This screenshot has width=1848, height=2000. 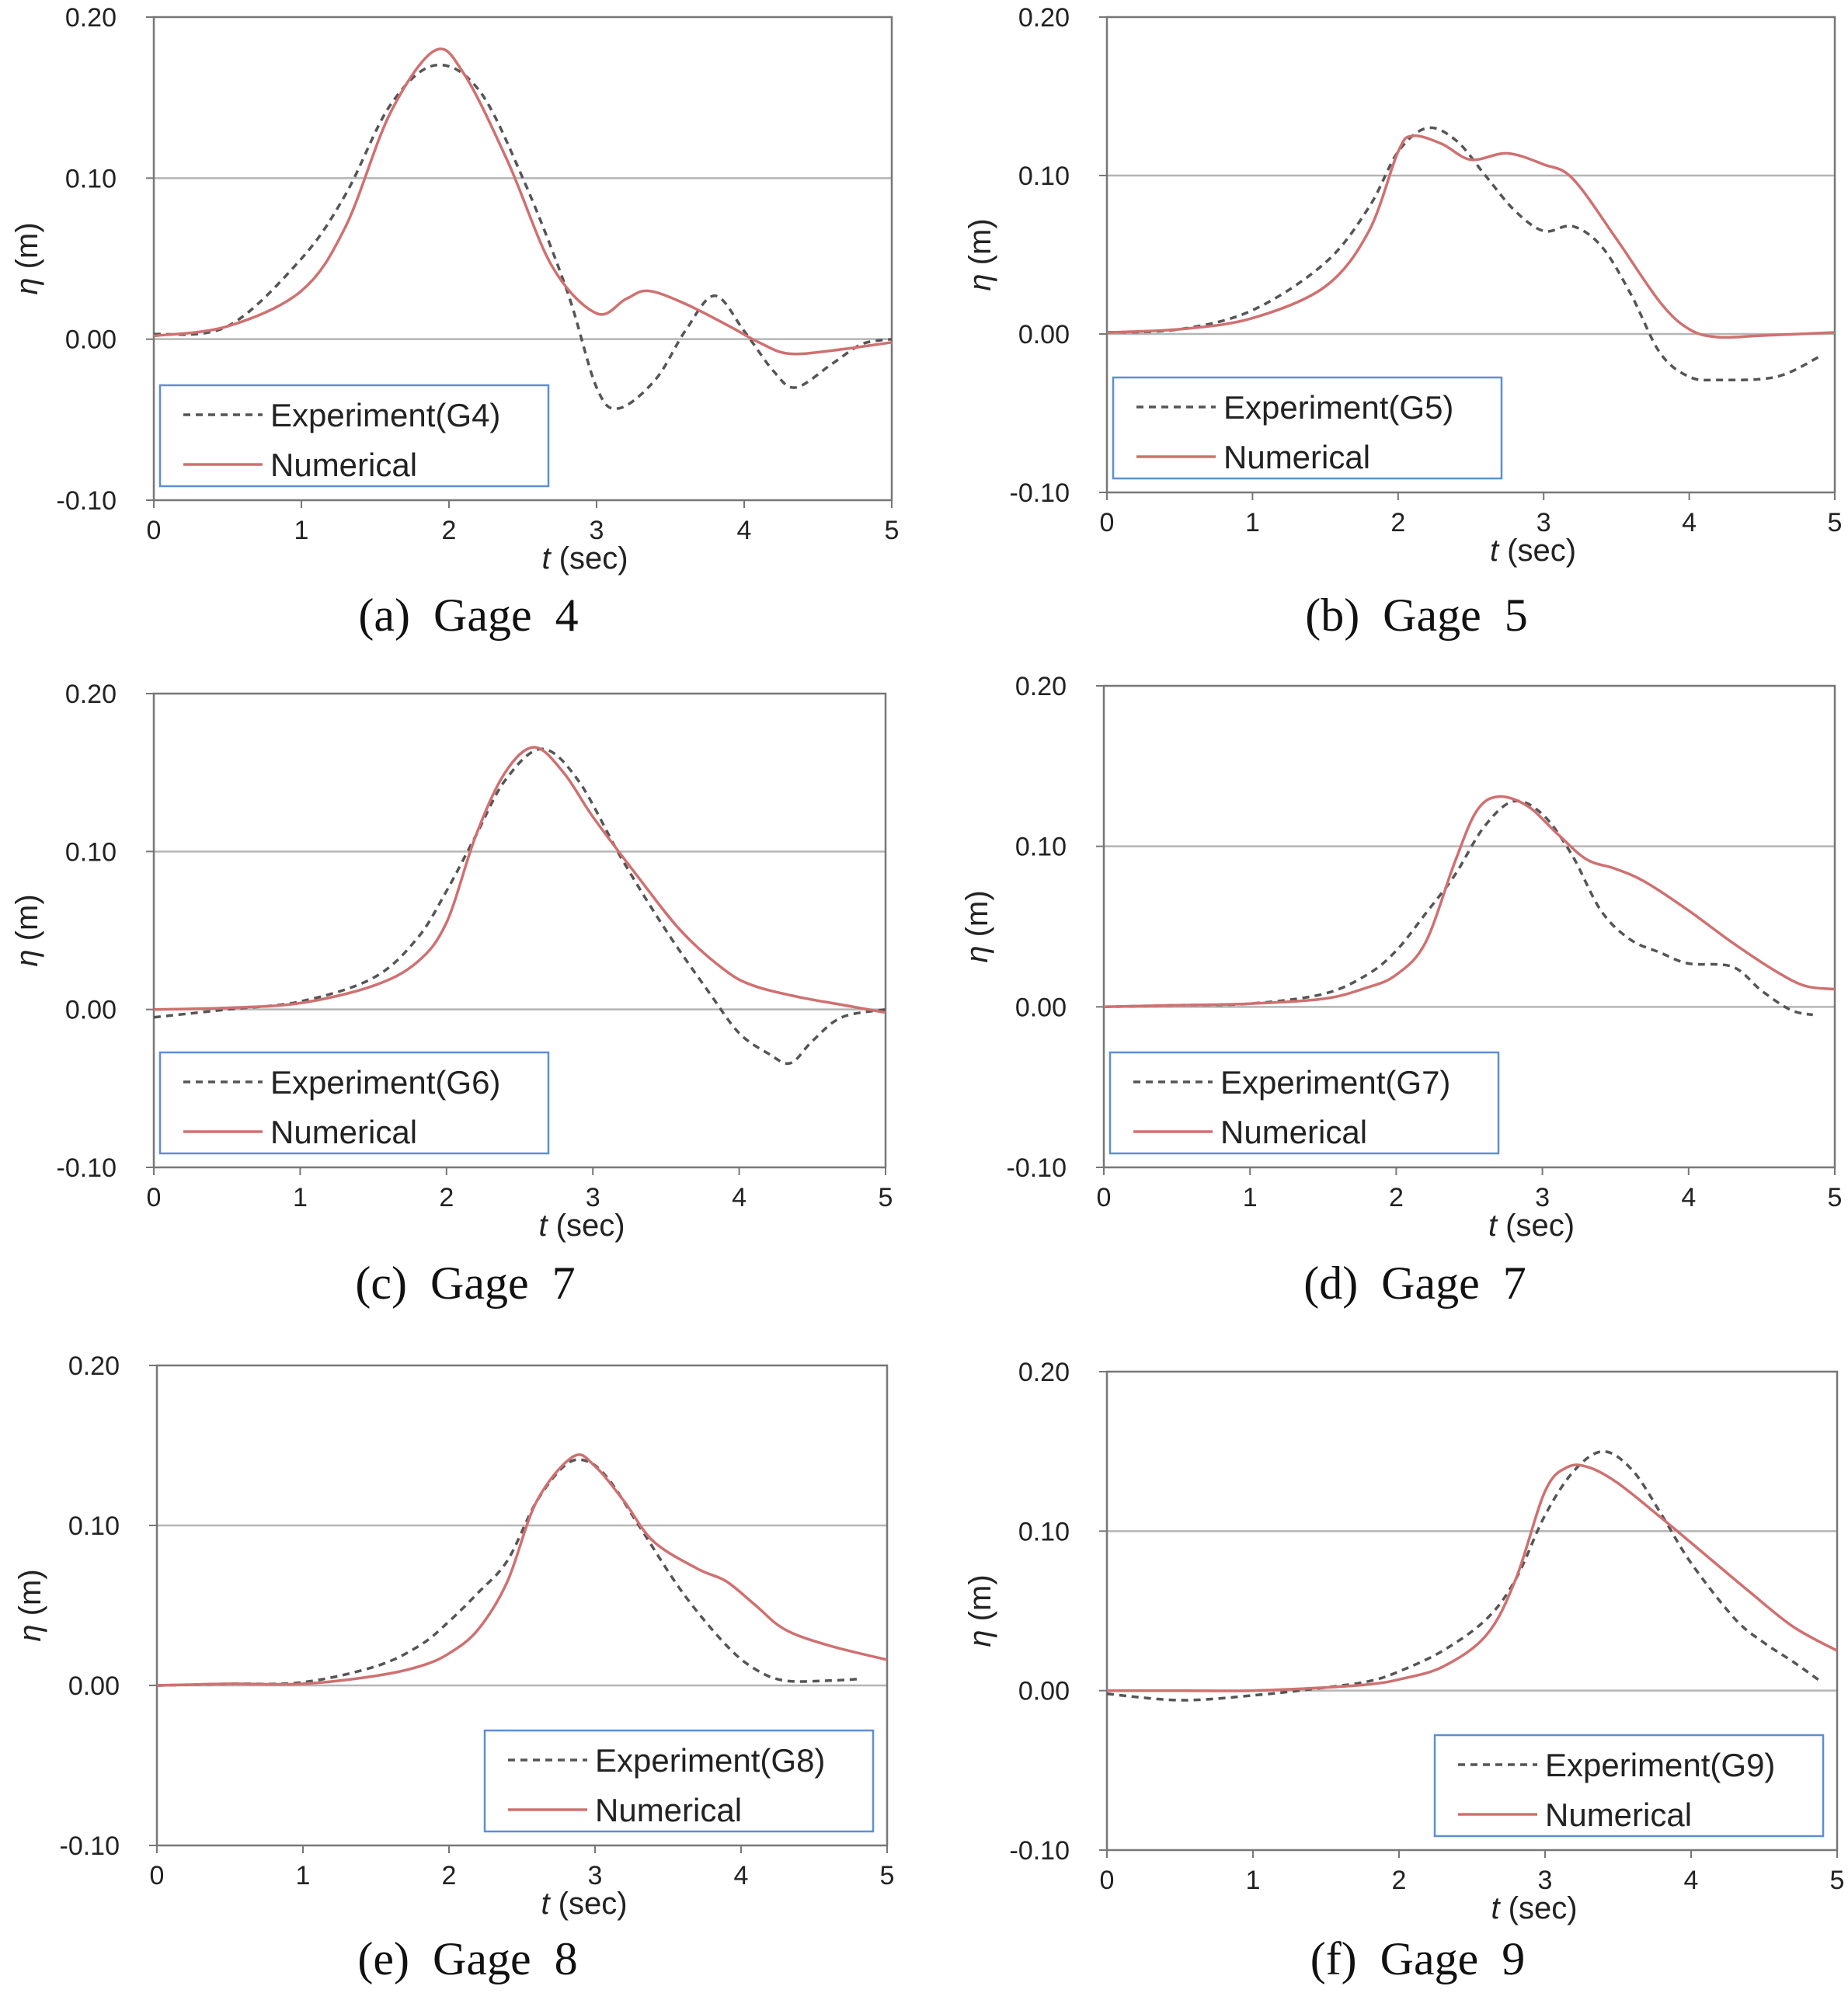 What do you see at coordinates (465, 1283) in the screenshot?
I see `chart-caption: (c) Gage 7` at bounding box center [465, 1283].